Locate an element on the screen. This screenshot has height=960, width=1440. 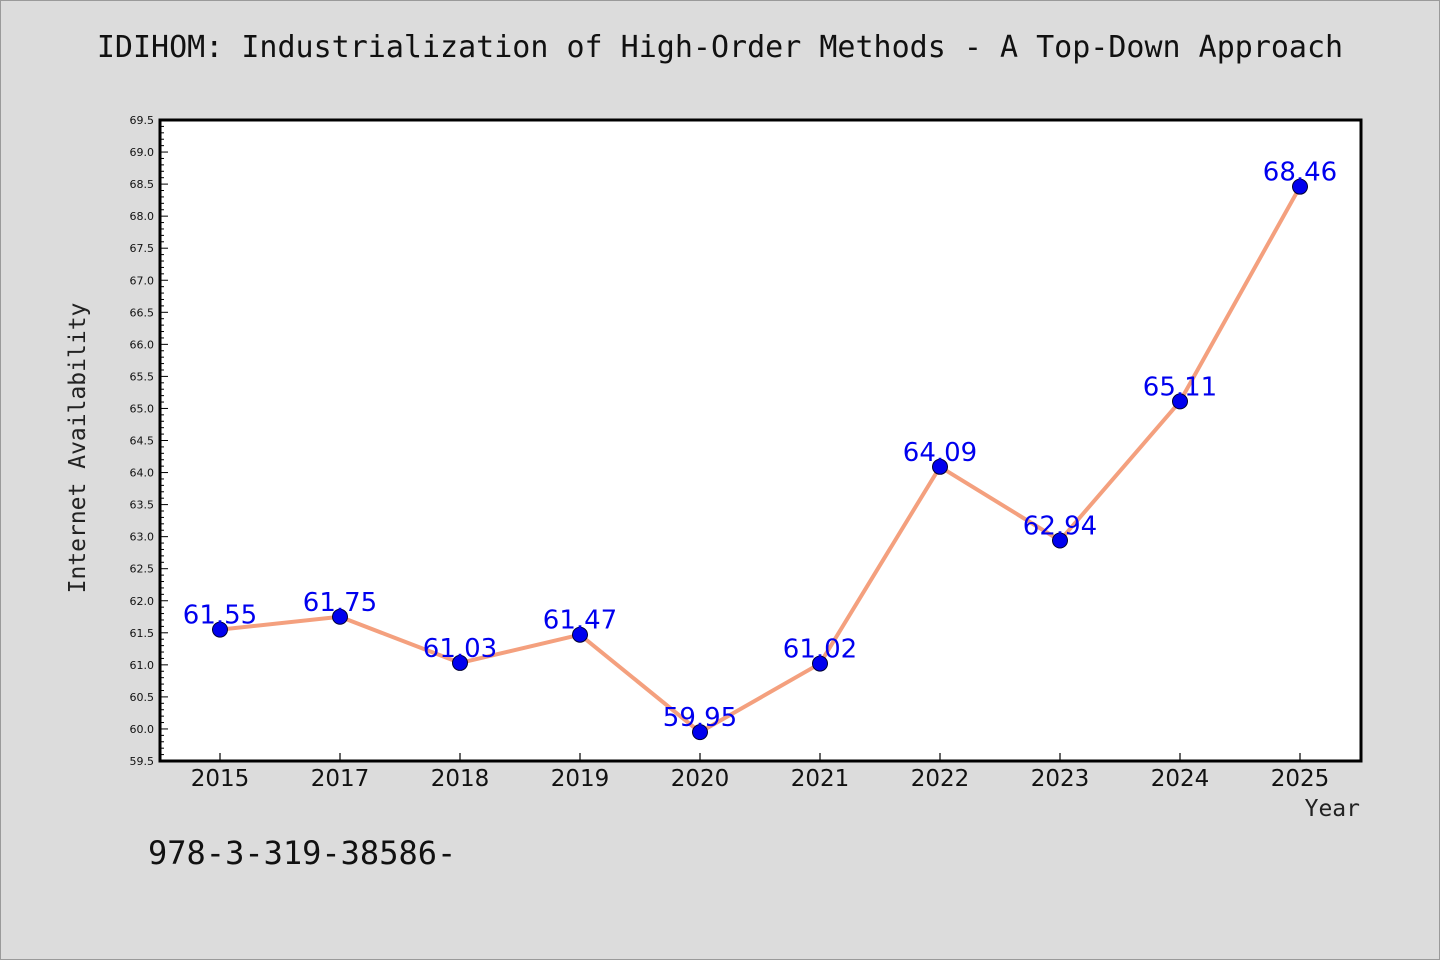
x-tick-label: 2024 is located at coordinates (1180, 779).